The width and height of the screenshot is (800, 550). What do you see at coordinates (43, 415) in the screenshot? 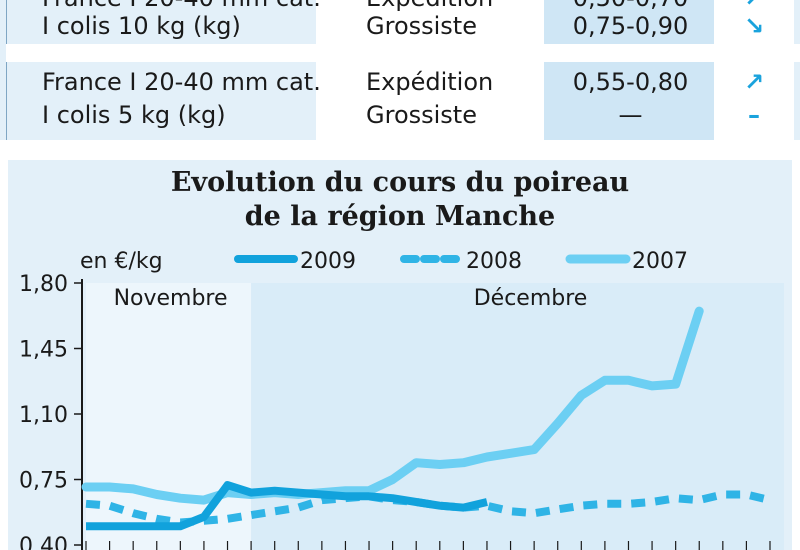
I see `y-tick-label: 1,10` at bounding box center [43, 415].